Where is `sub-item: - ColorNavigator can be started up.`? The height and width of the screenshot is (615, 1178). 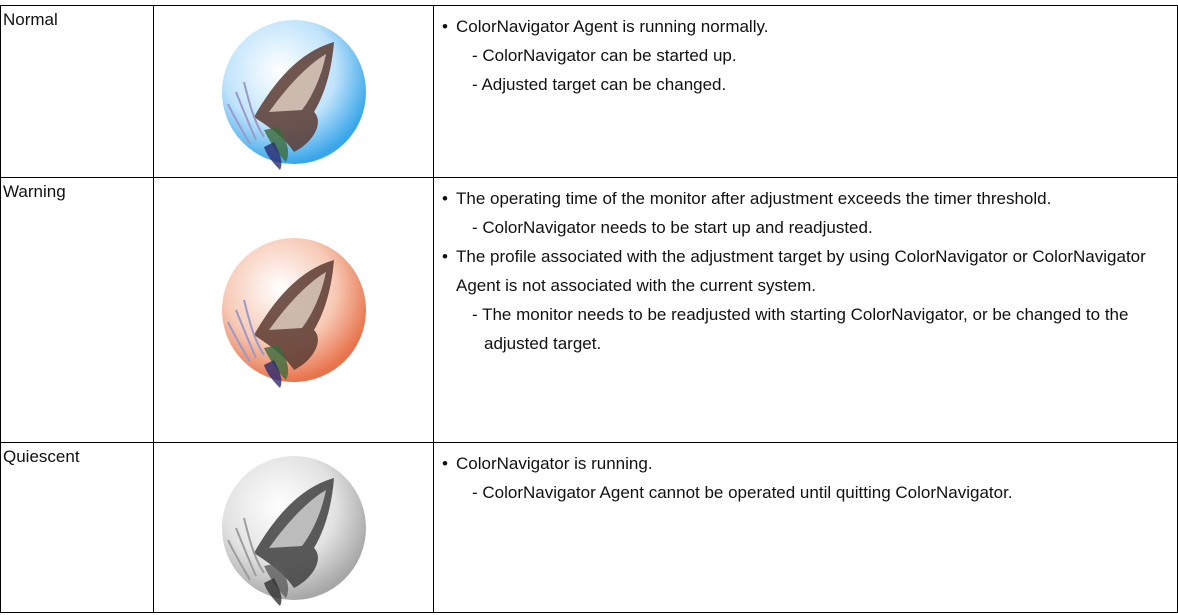
sub-item: - ColorNavigator can be started up. is located at coordinates (604, 55).